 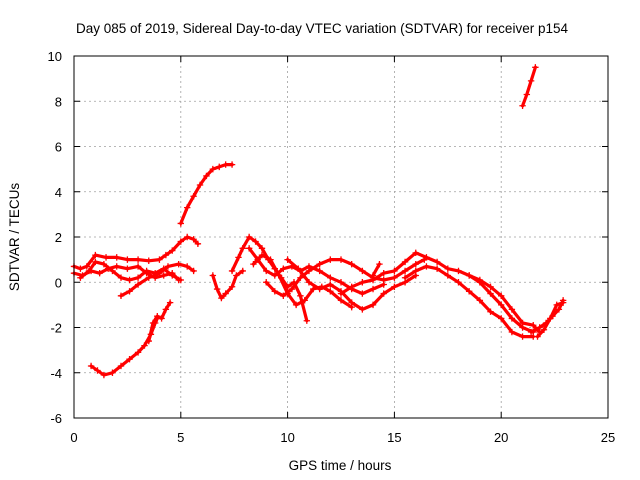 I want to click on series-s18, so click(x=529, y=86).